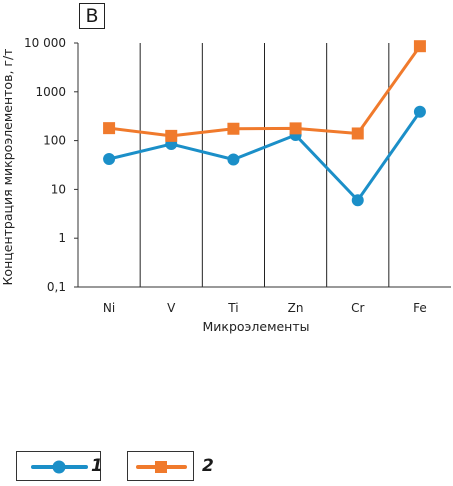 The height and width of the screenshot is (486, 453). Describe the element at coordinates (171, 308) in the screenshot. I see `x-tick-label: V` at that location.